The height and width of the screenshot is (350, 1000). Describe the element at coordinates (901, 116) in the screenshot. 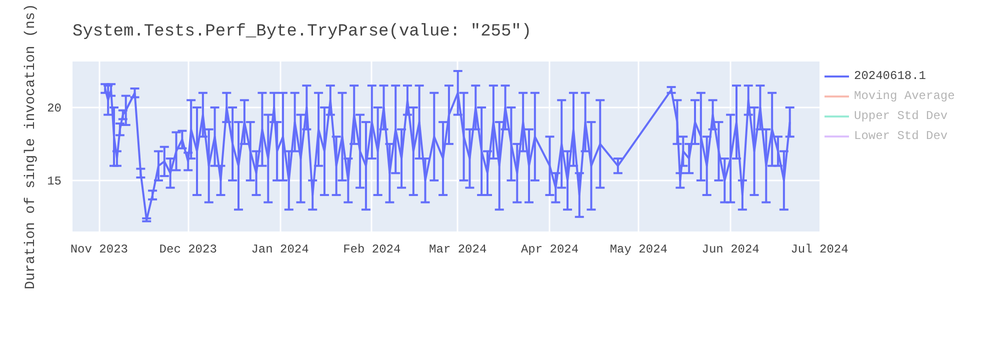

I see `legend-label: Upper Std Dev` at that location.